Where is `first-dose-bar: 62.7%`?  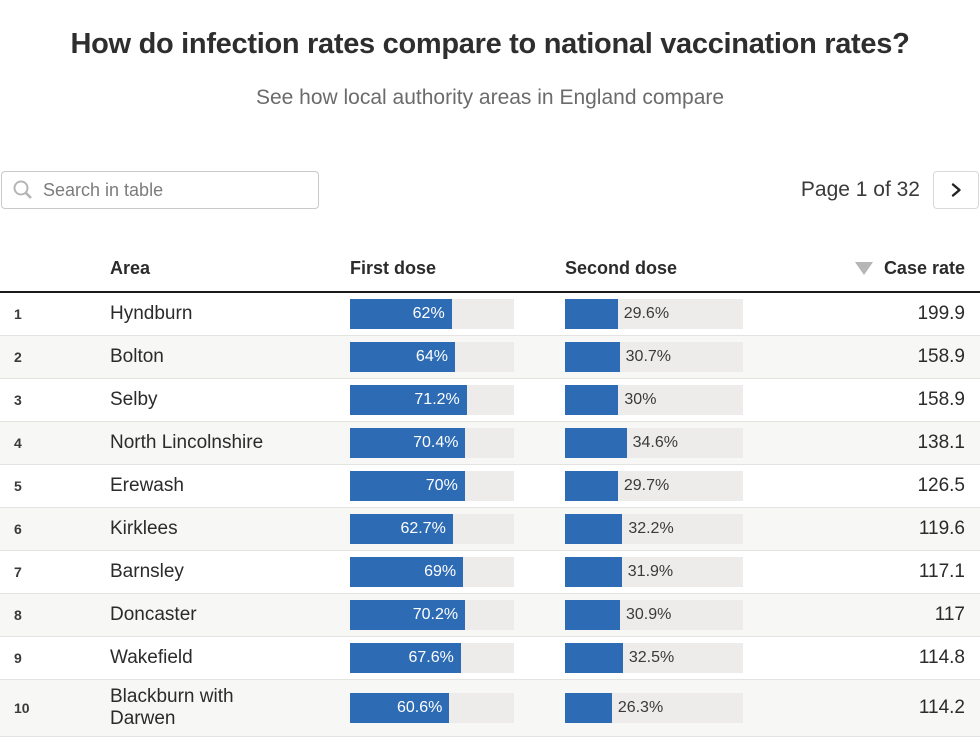
first-dose-bar: 62.7% is located at coordinates (432, 529).